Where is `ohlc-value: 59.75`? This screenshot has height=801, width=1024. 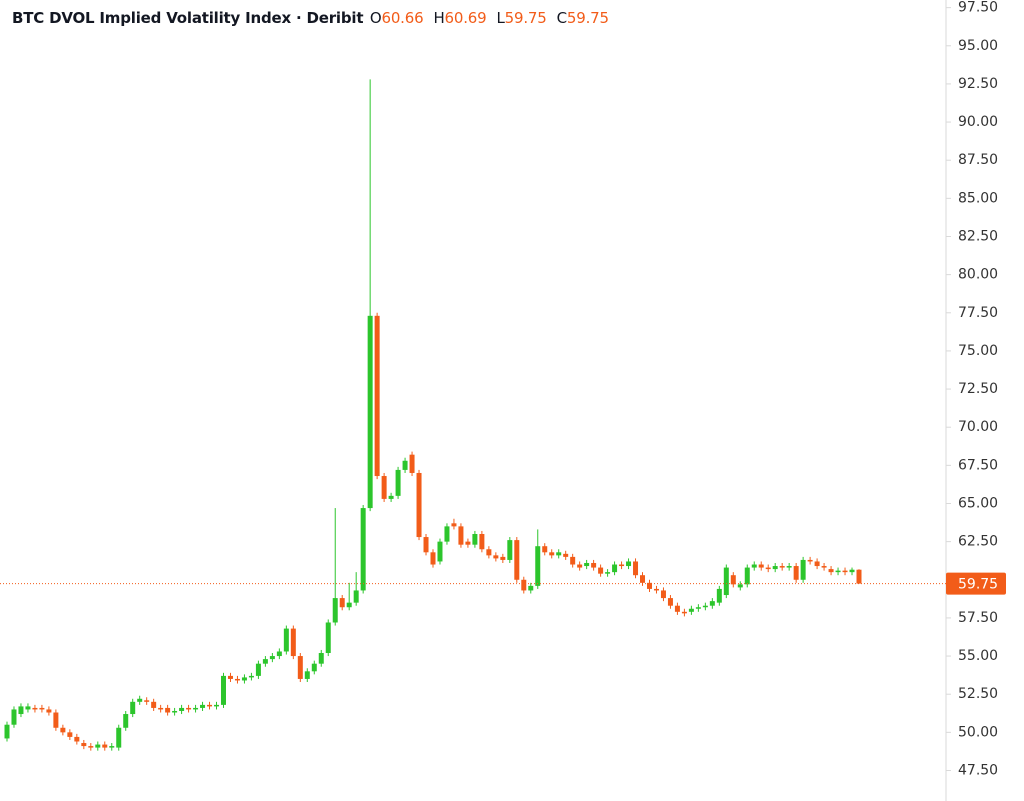
ohlc-value: 59.75 is located at coordinates (525, 18).